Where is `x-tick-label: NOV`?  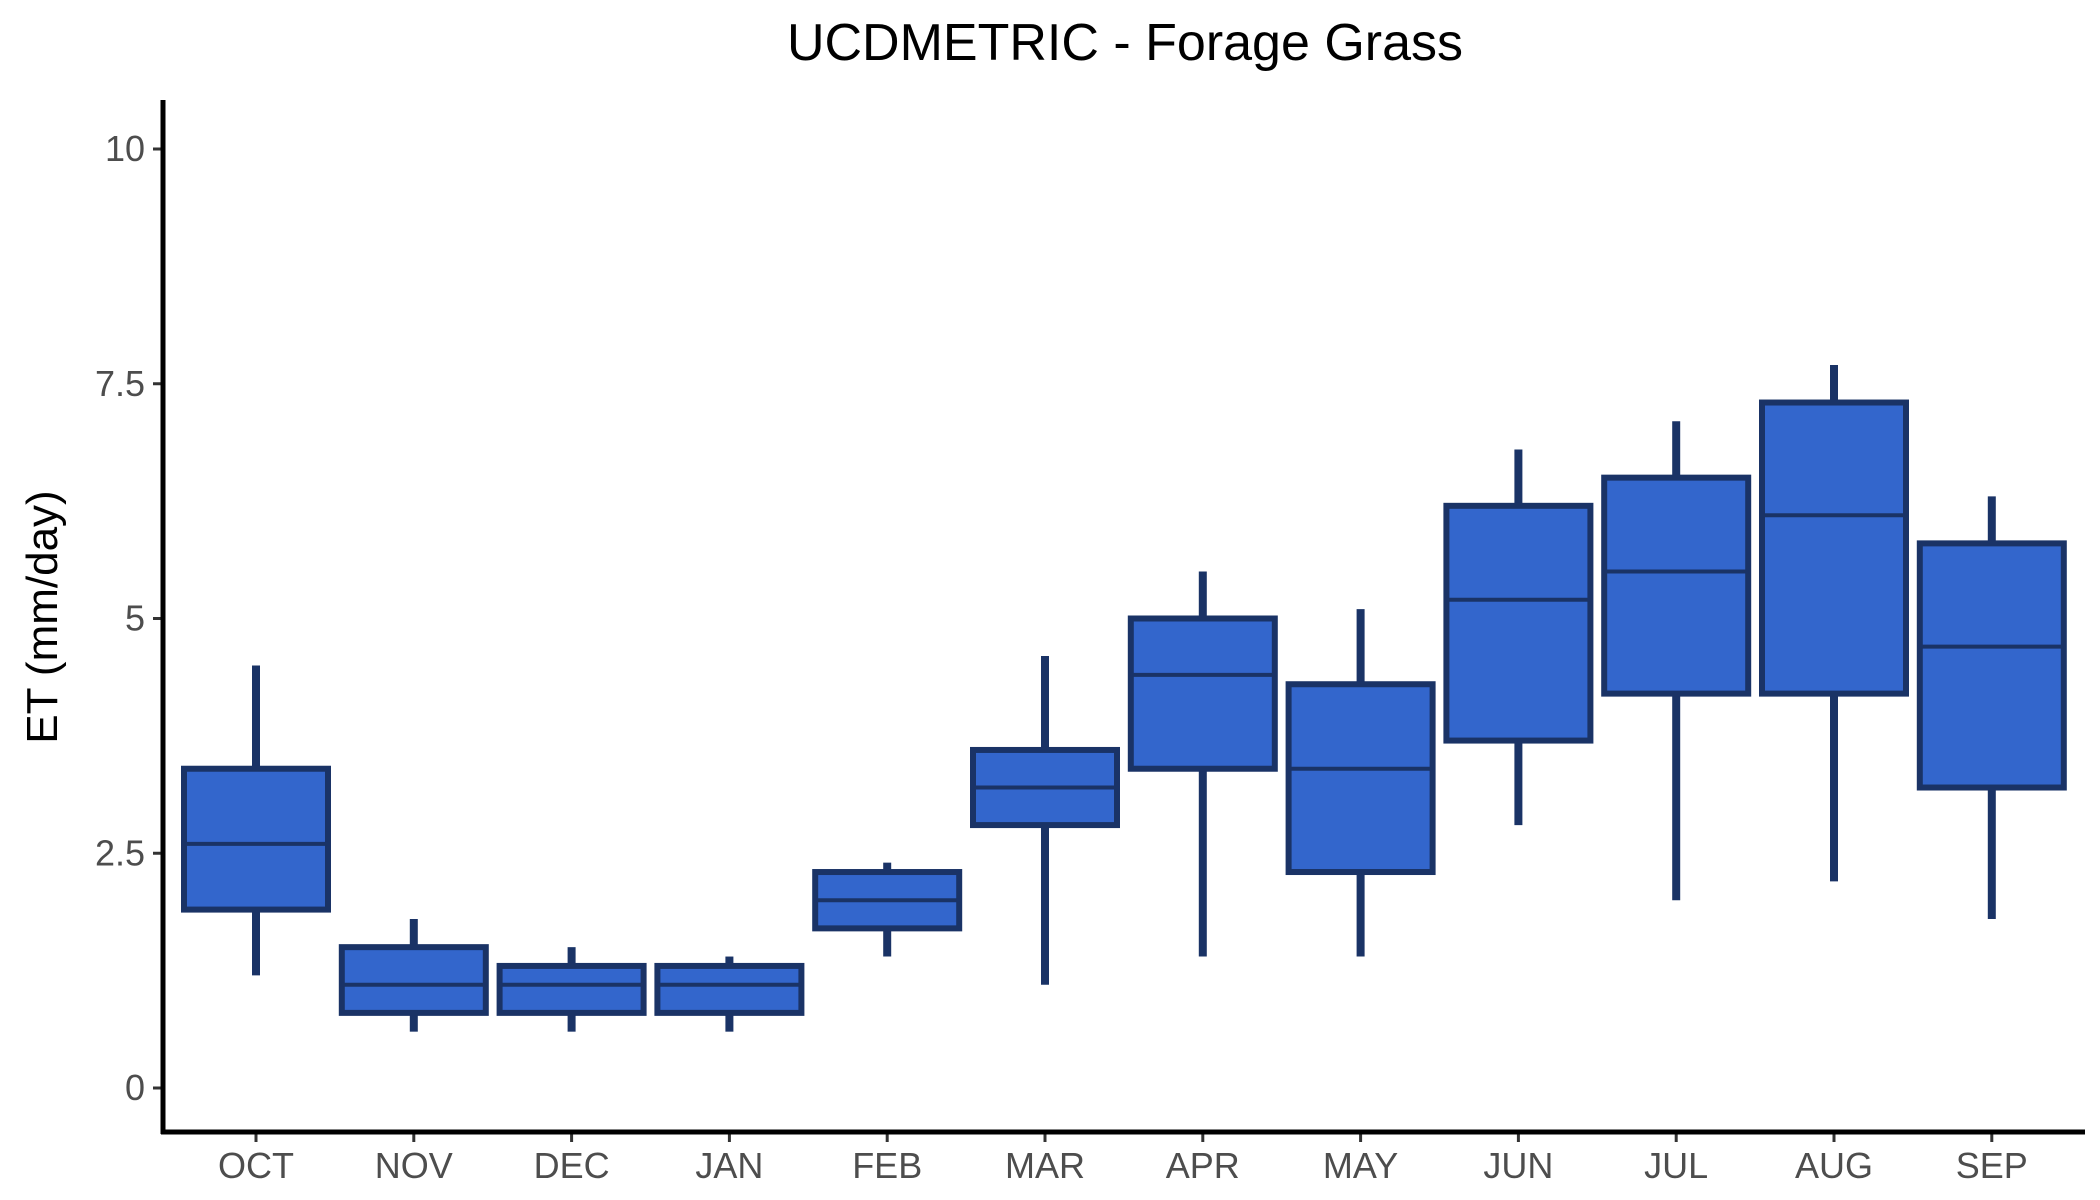
x-tick-label: NOV is located at coordinates (414, 1165).